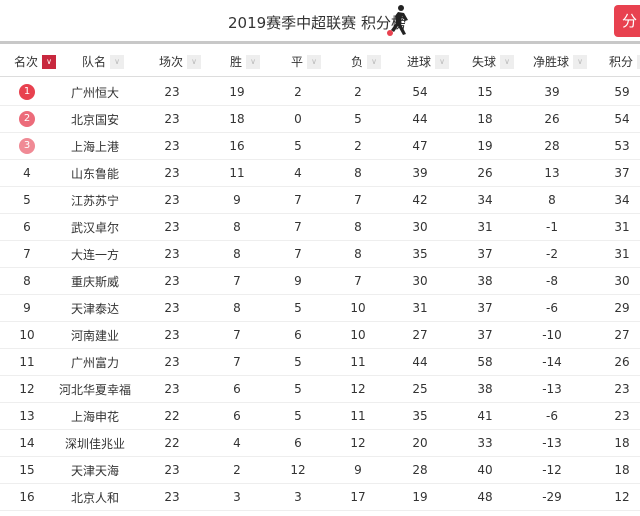 This screenshot has width=640, height=516. What do you see at coordinates (357, 62) in the screenshot?
I see `header-label: 负` at bounding box center [357, 62].